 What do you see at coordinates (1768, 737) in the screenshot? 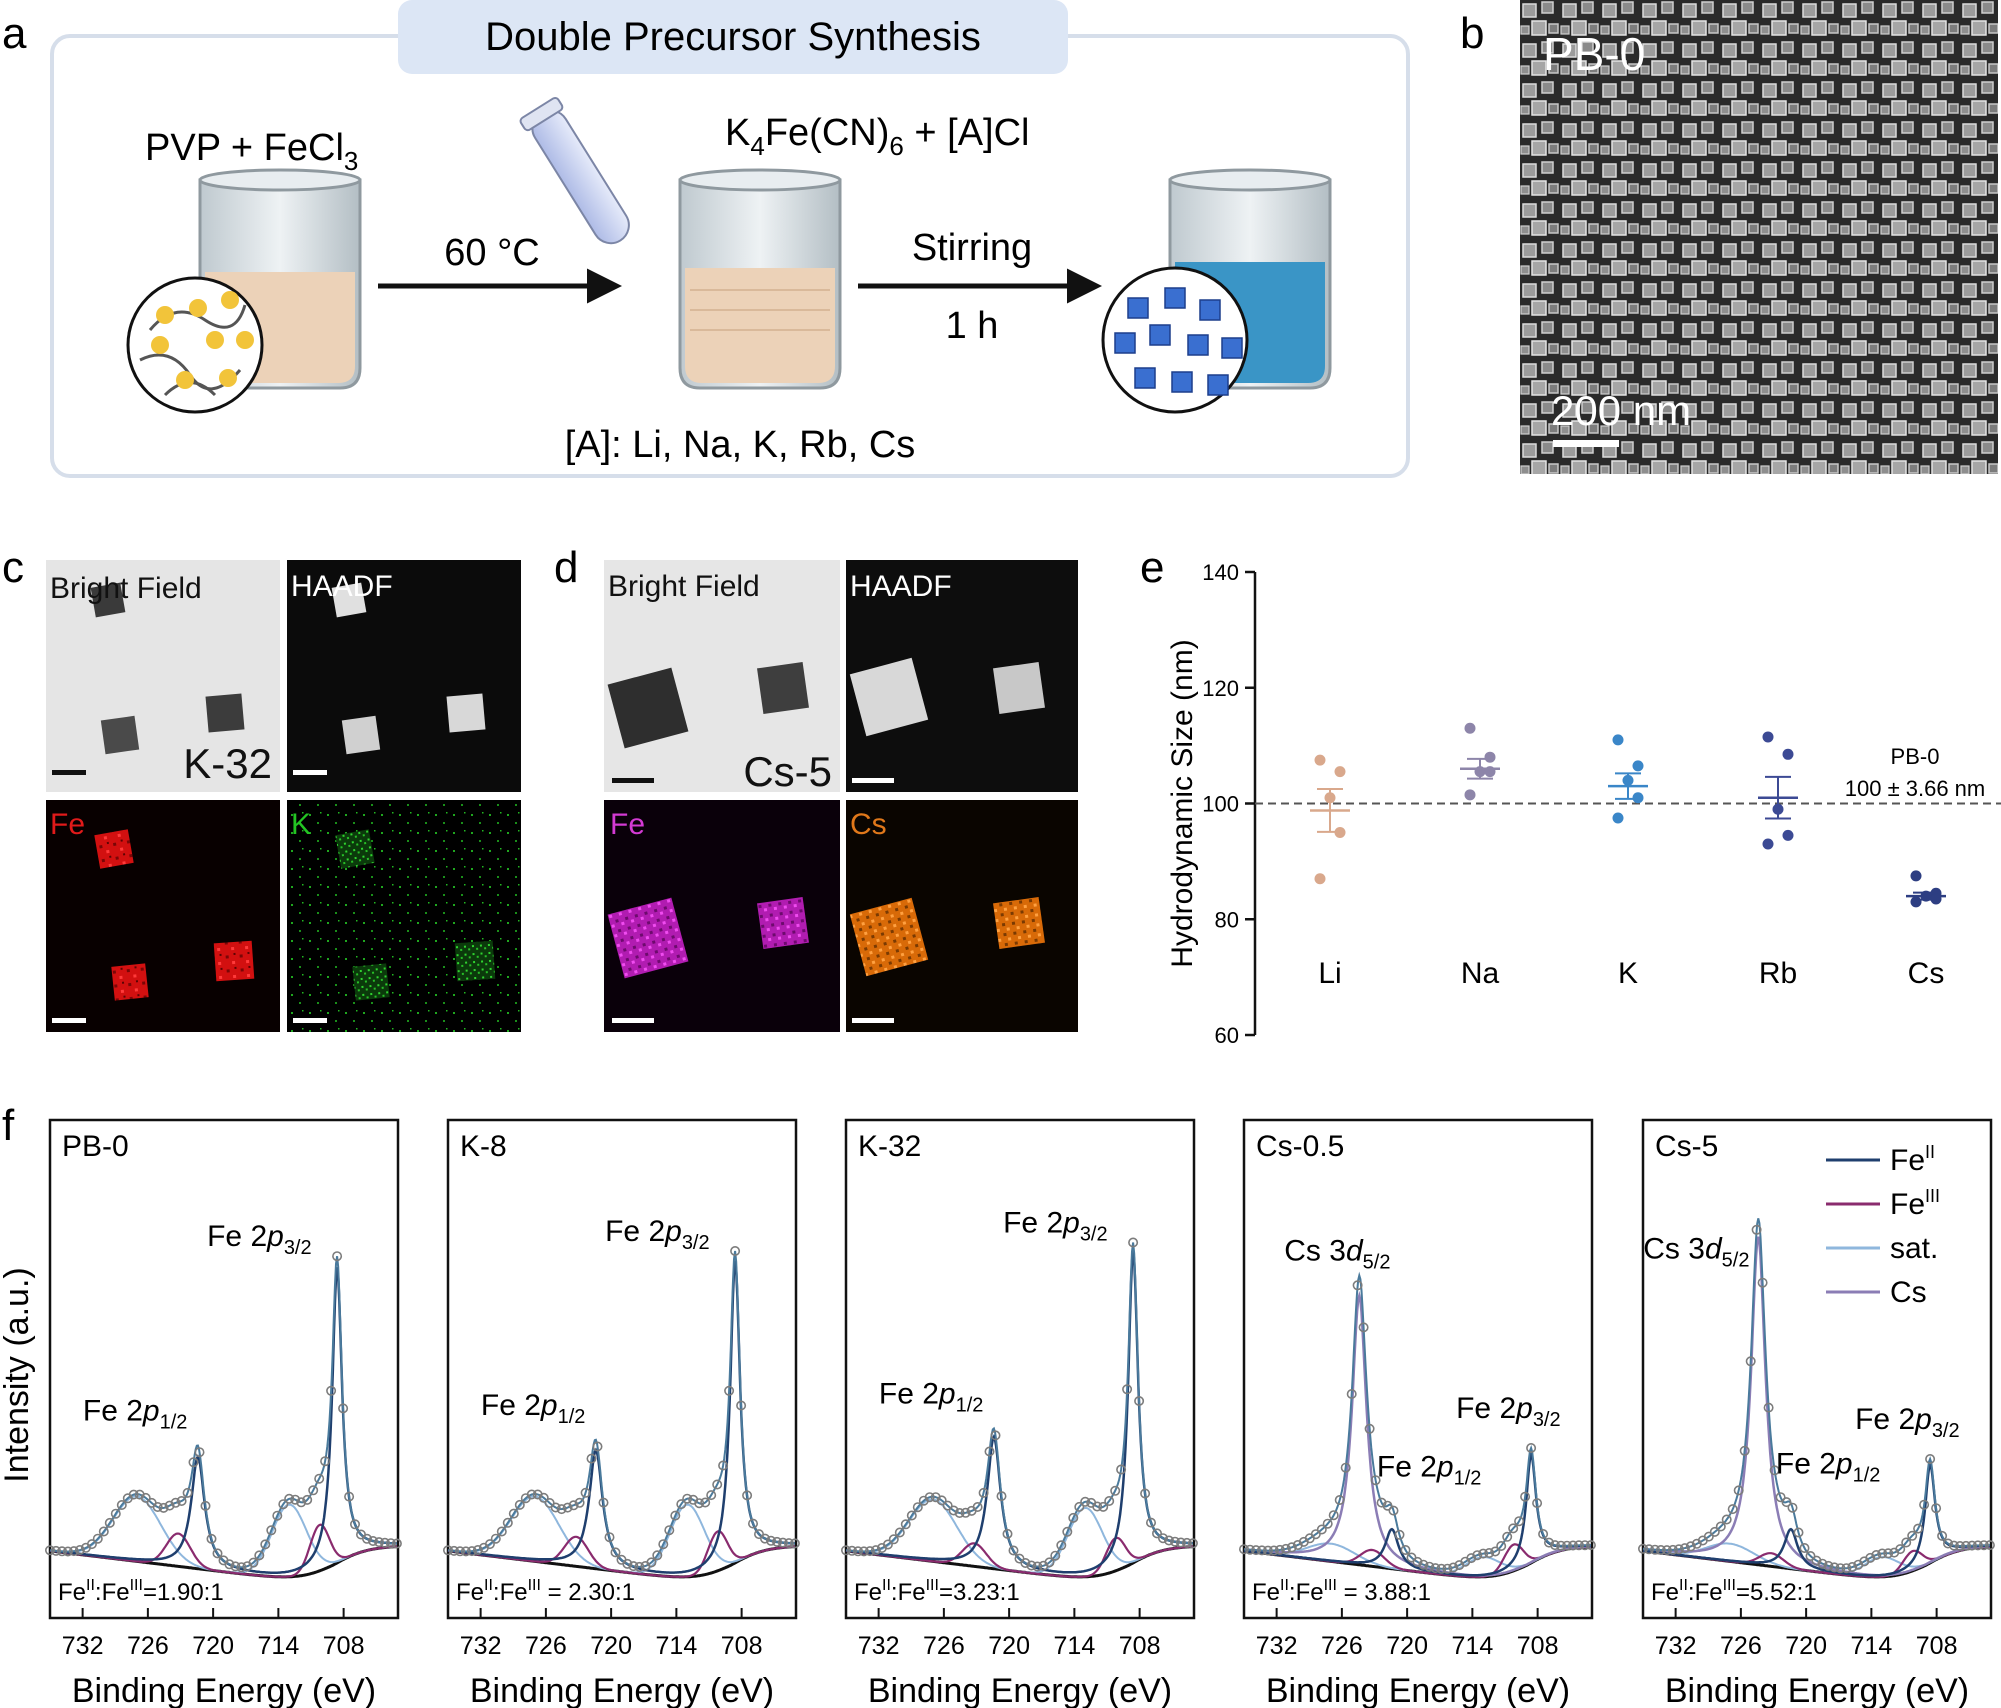
I see `e-point-Rb` at bounding box center [1768, 737].